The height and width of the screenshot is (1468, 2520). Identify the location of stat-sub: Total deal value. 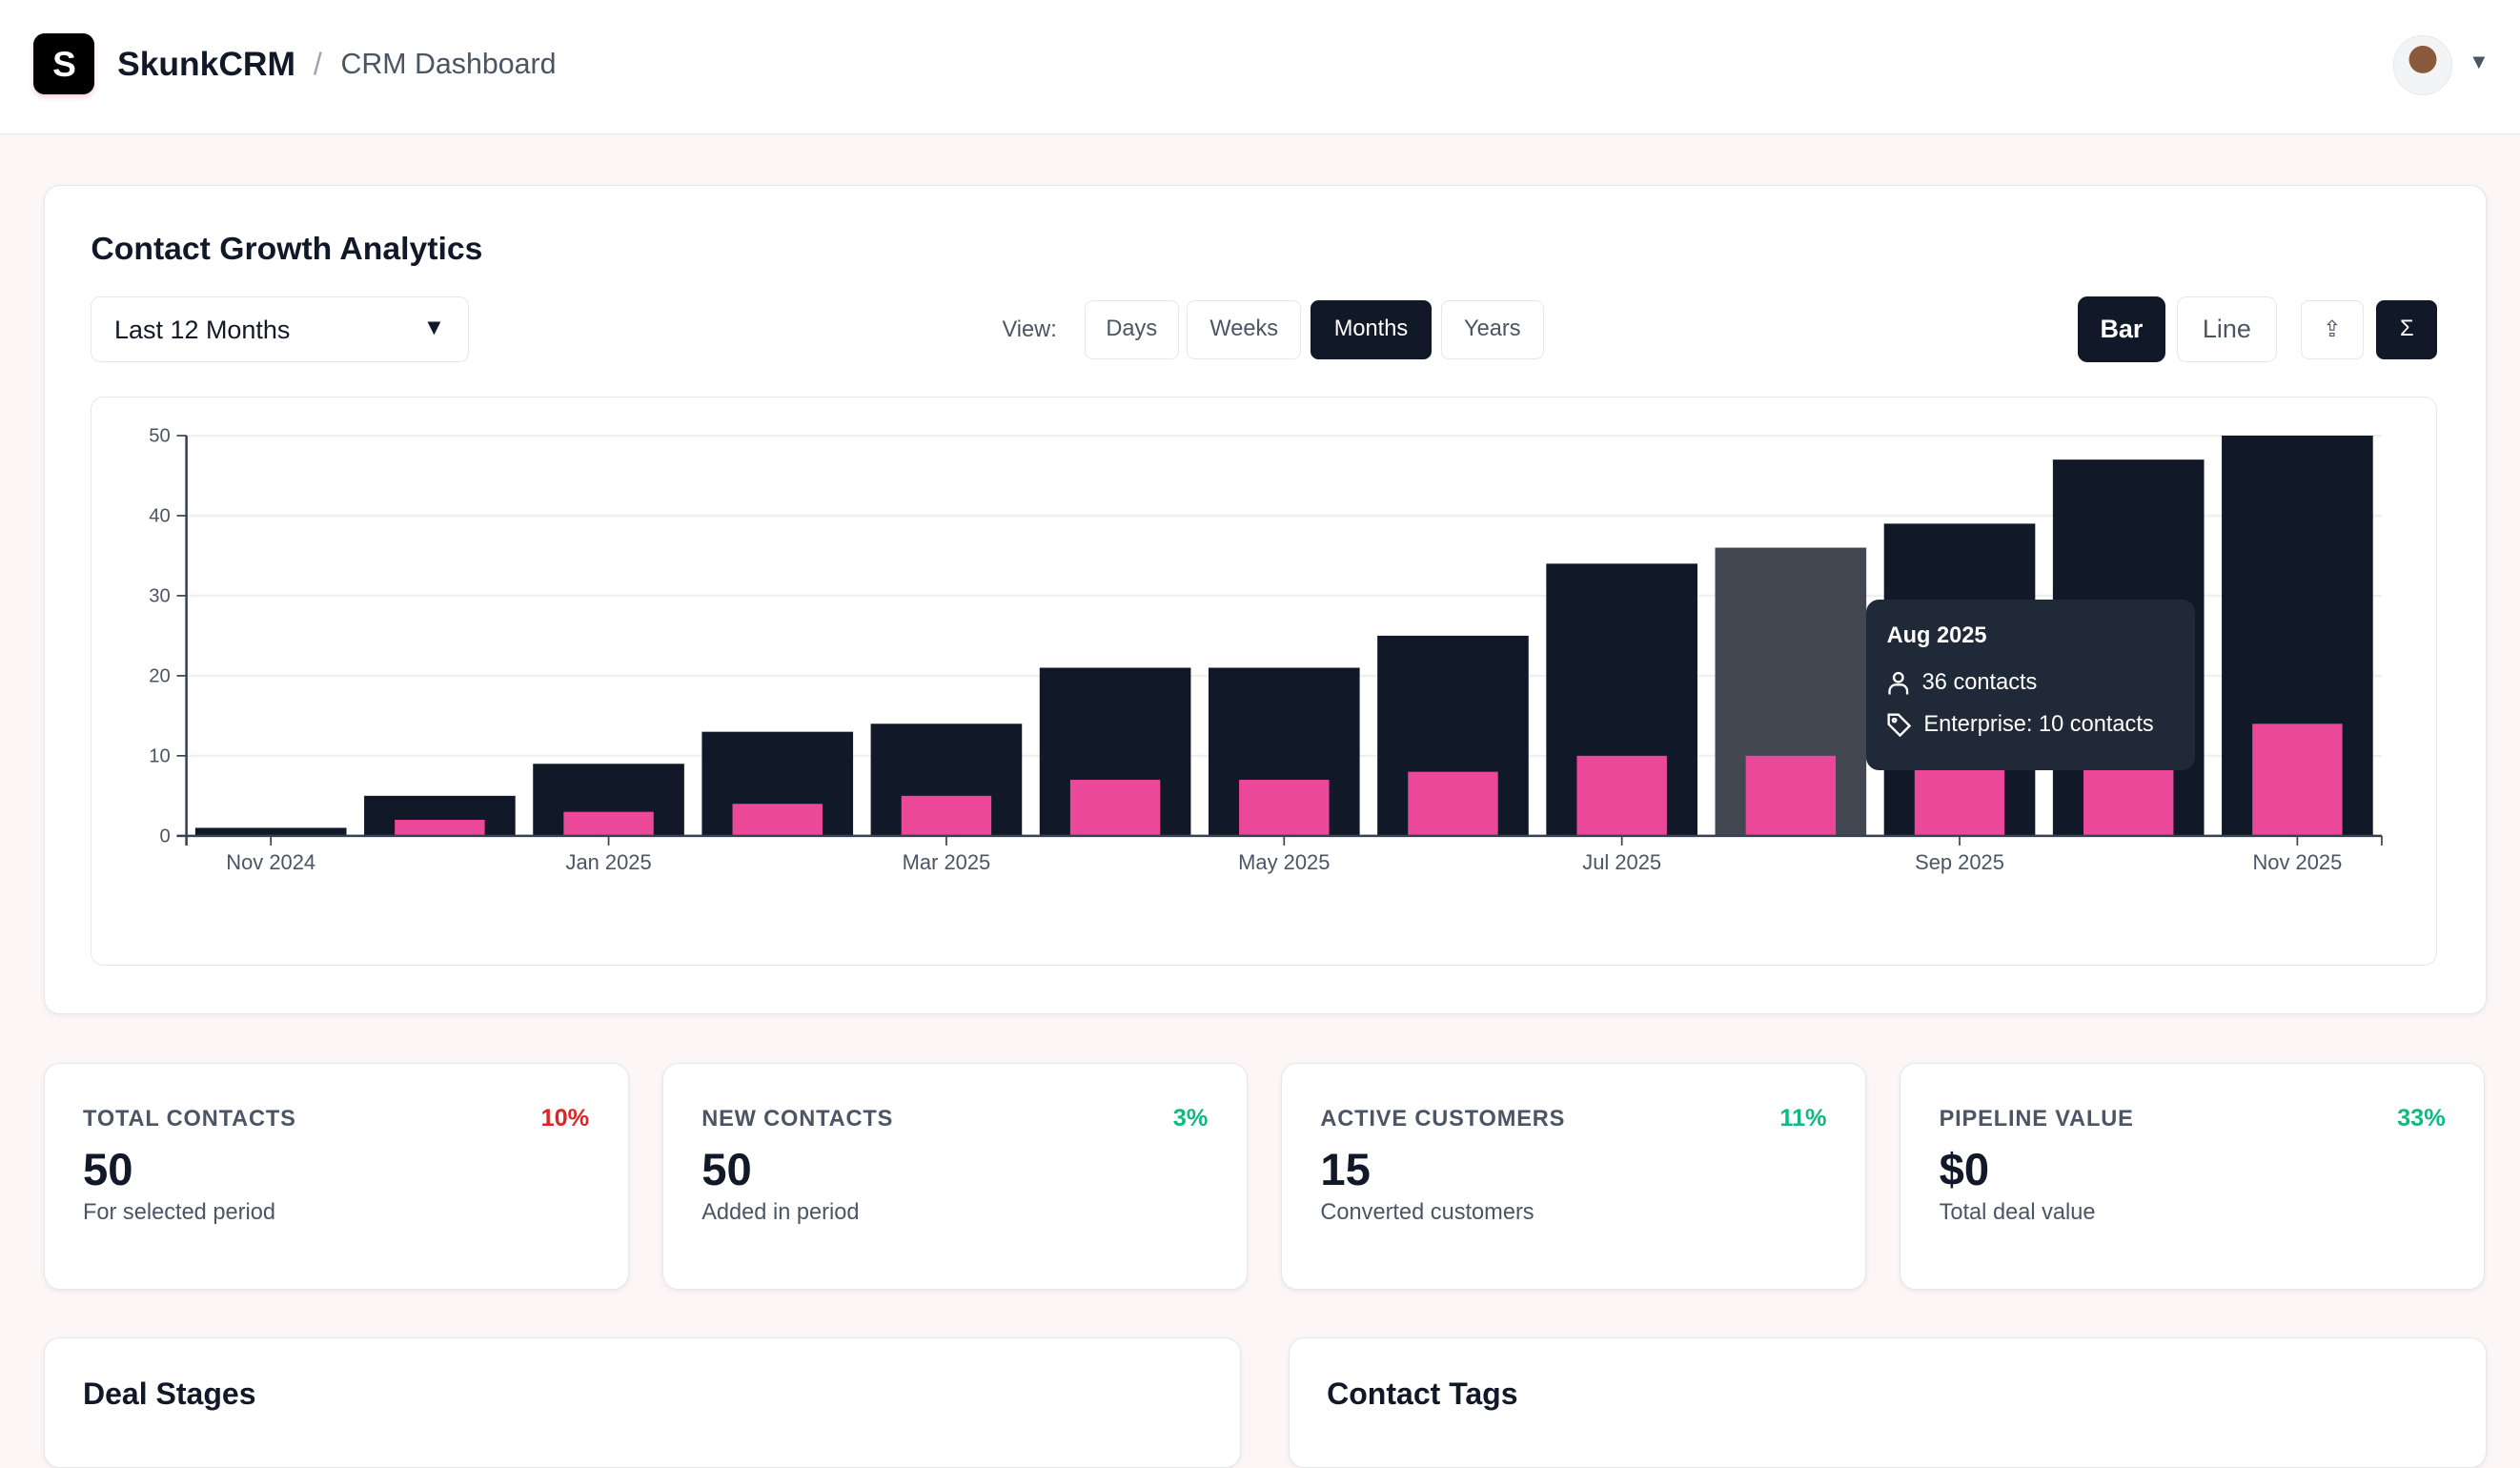
(2017, 1212).